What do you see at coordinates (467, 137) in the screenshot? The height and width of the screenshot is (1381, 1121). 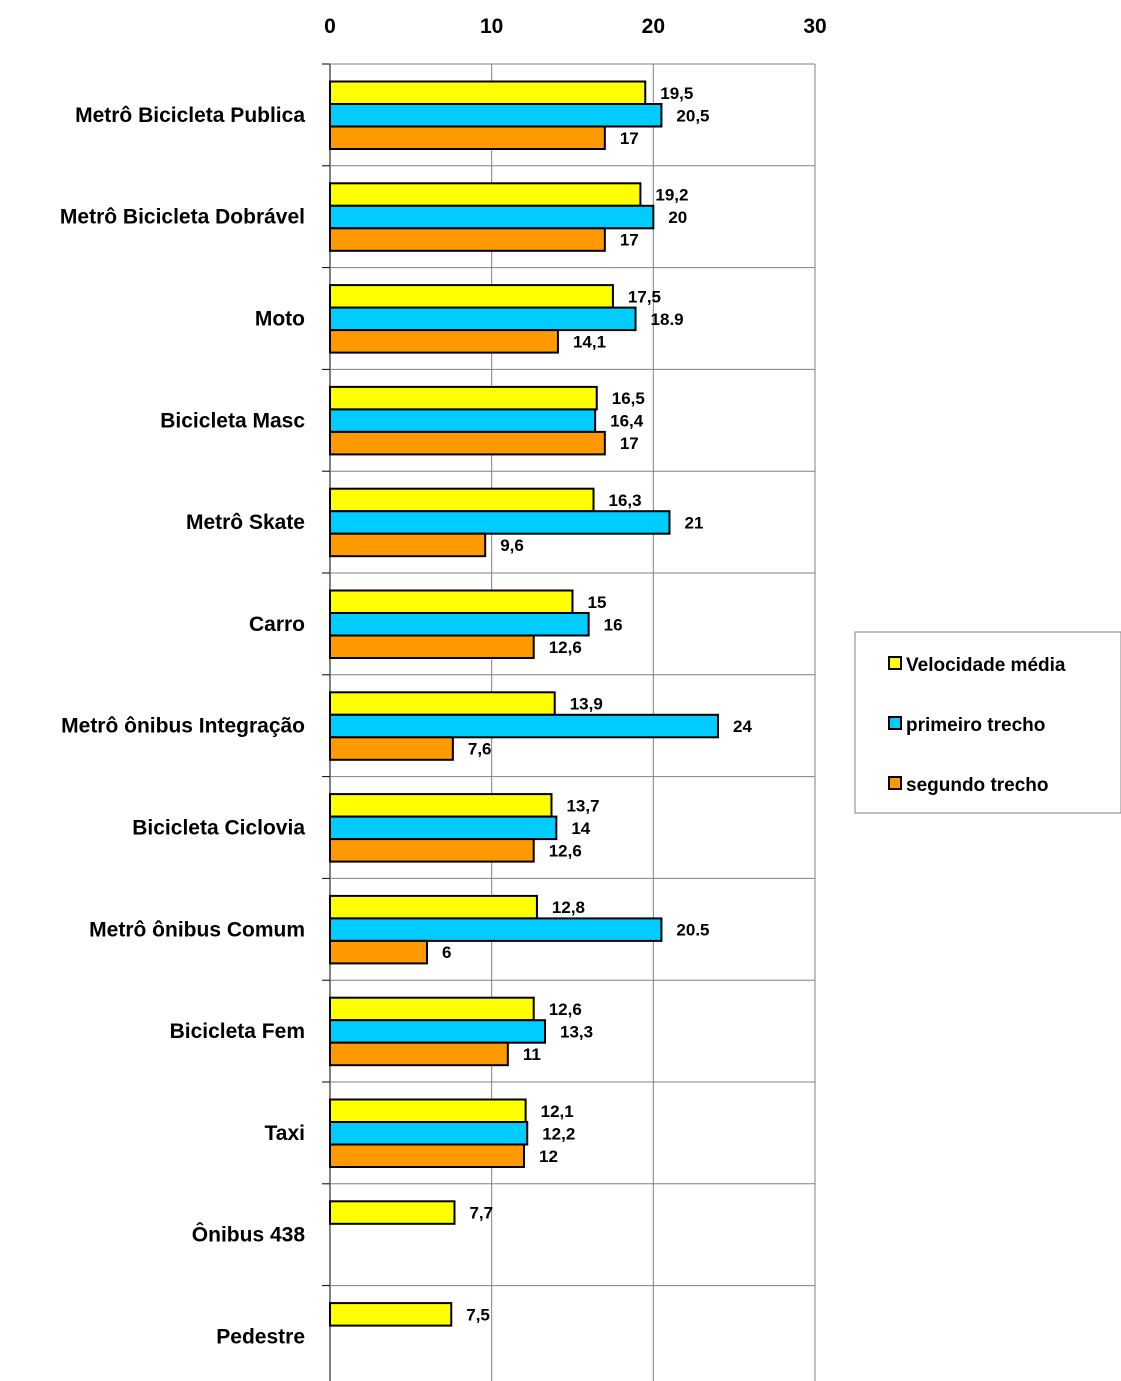 I see `bar-segundo-trecho-metro-bicicleta-publica` at bounding box center [467, 137].